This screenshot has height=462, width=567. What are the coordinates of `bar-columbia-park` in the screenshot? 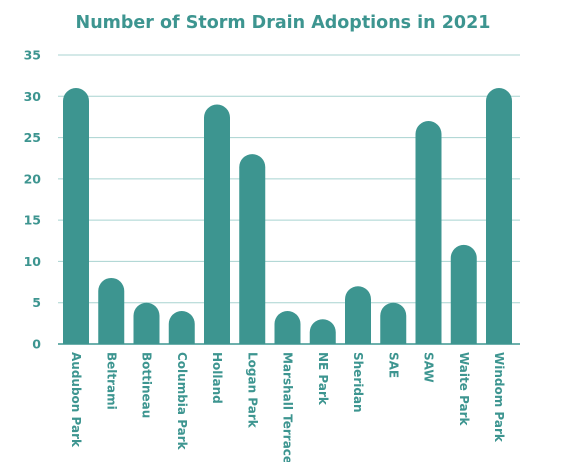 It's located at (181, 327).